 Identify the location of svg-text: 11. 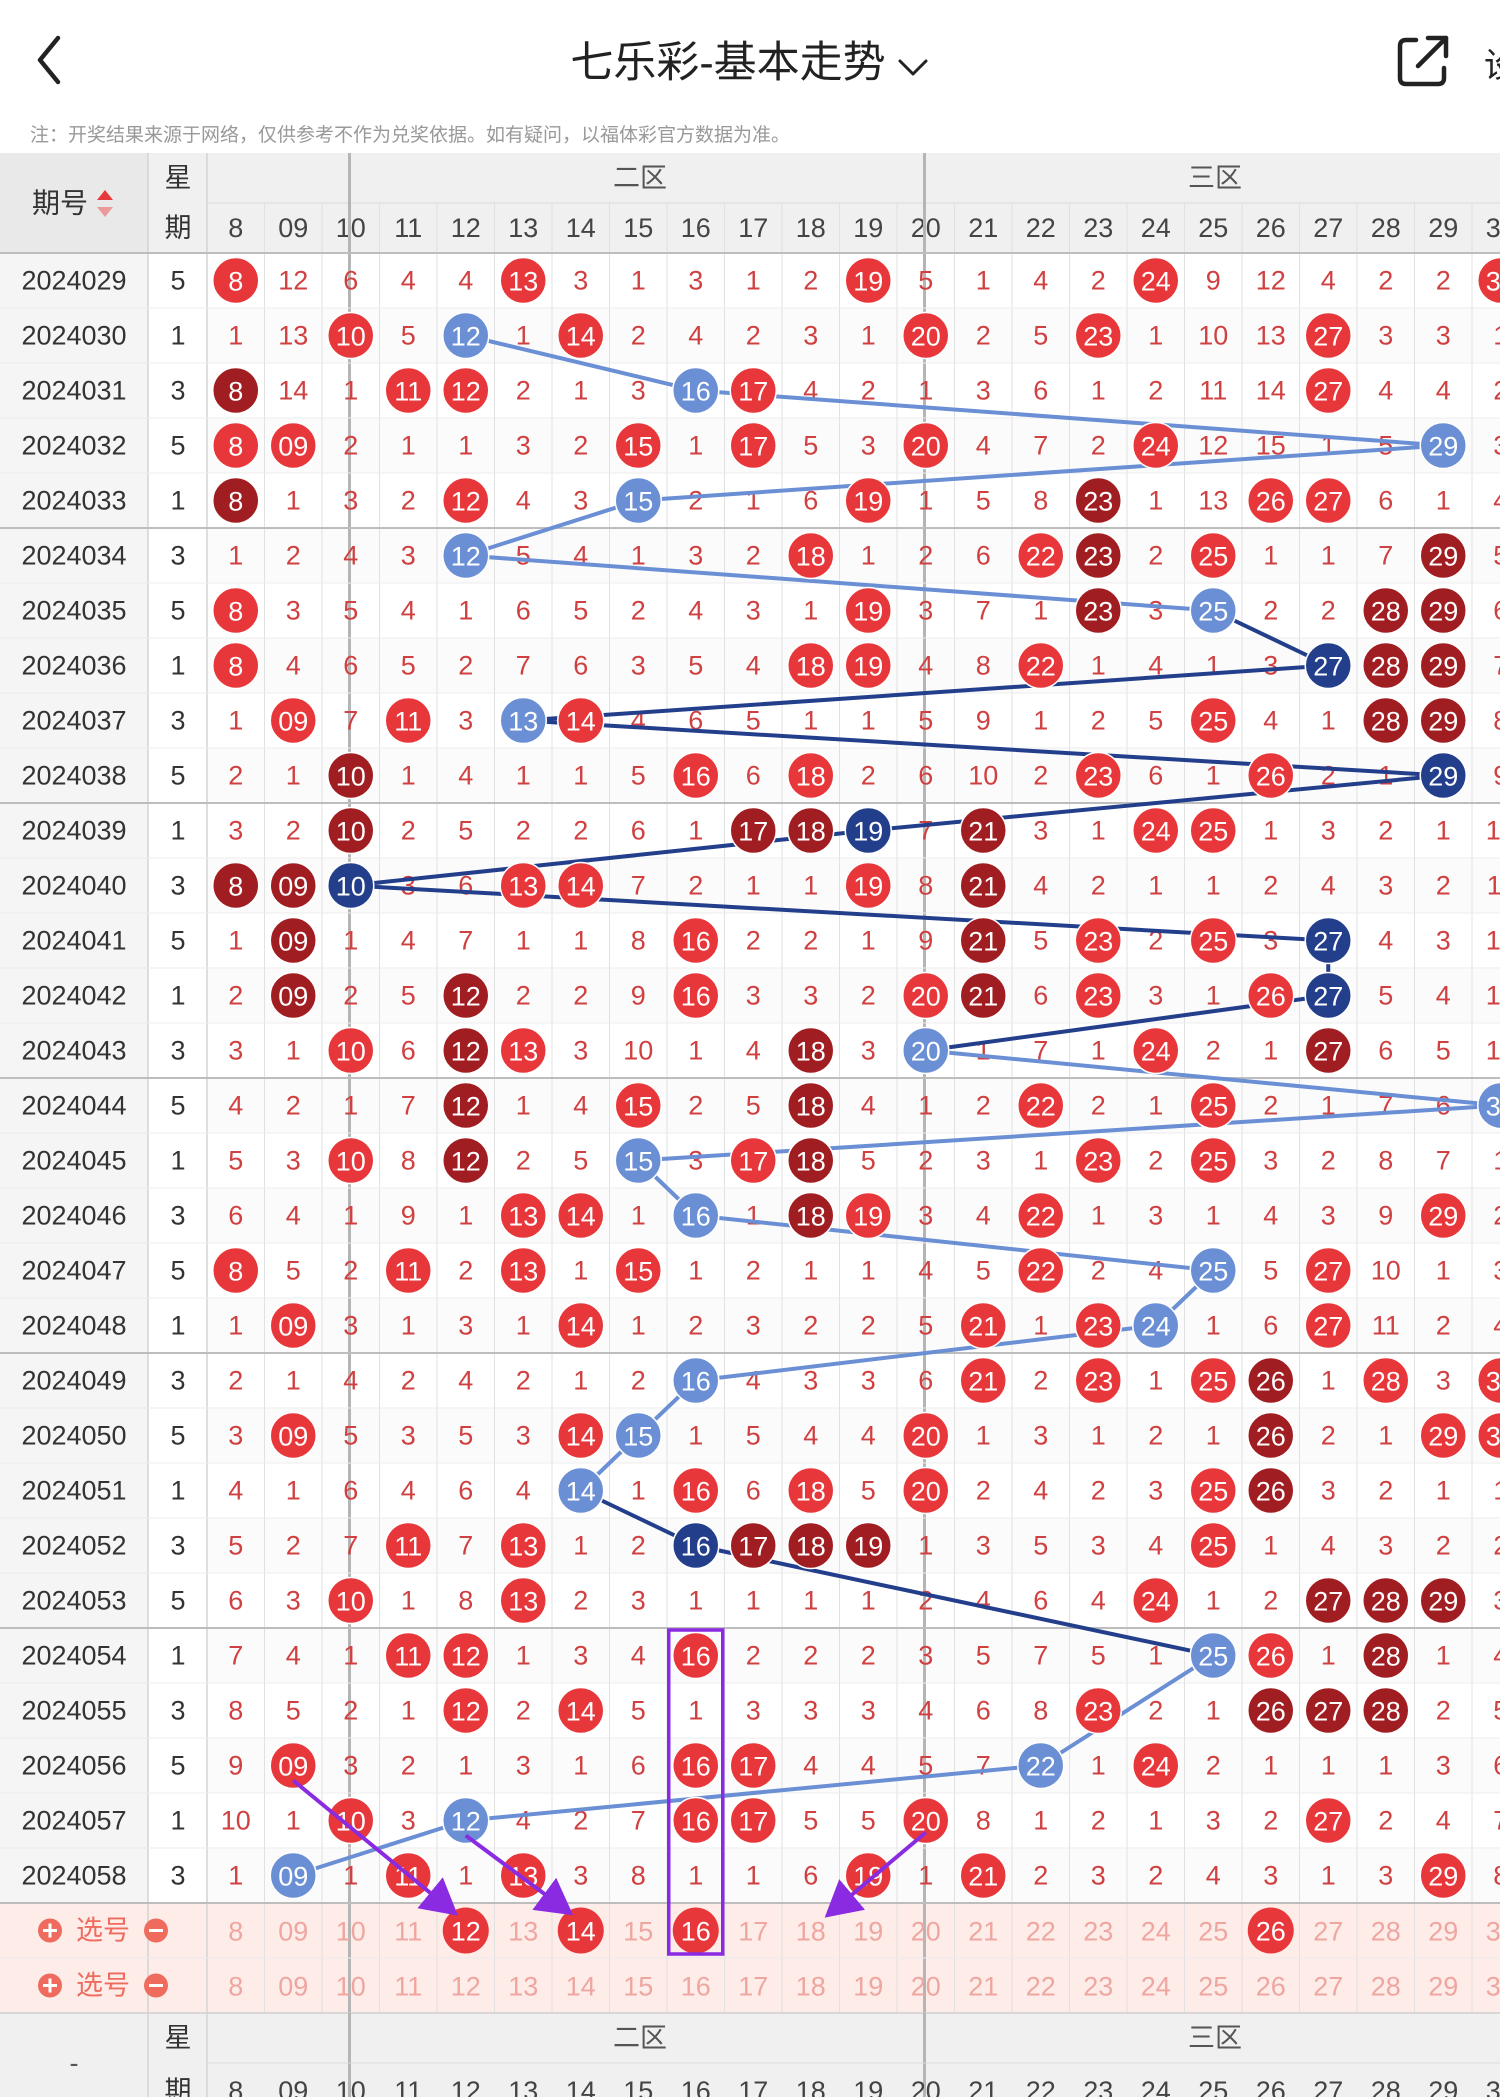
(408, 1932).